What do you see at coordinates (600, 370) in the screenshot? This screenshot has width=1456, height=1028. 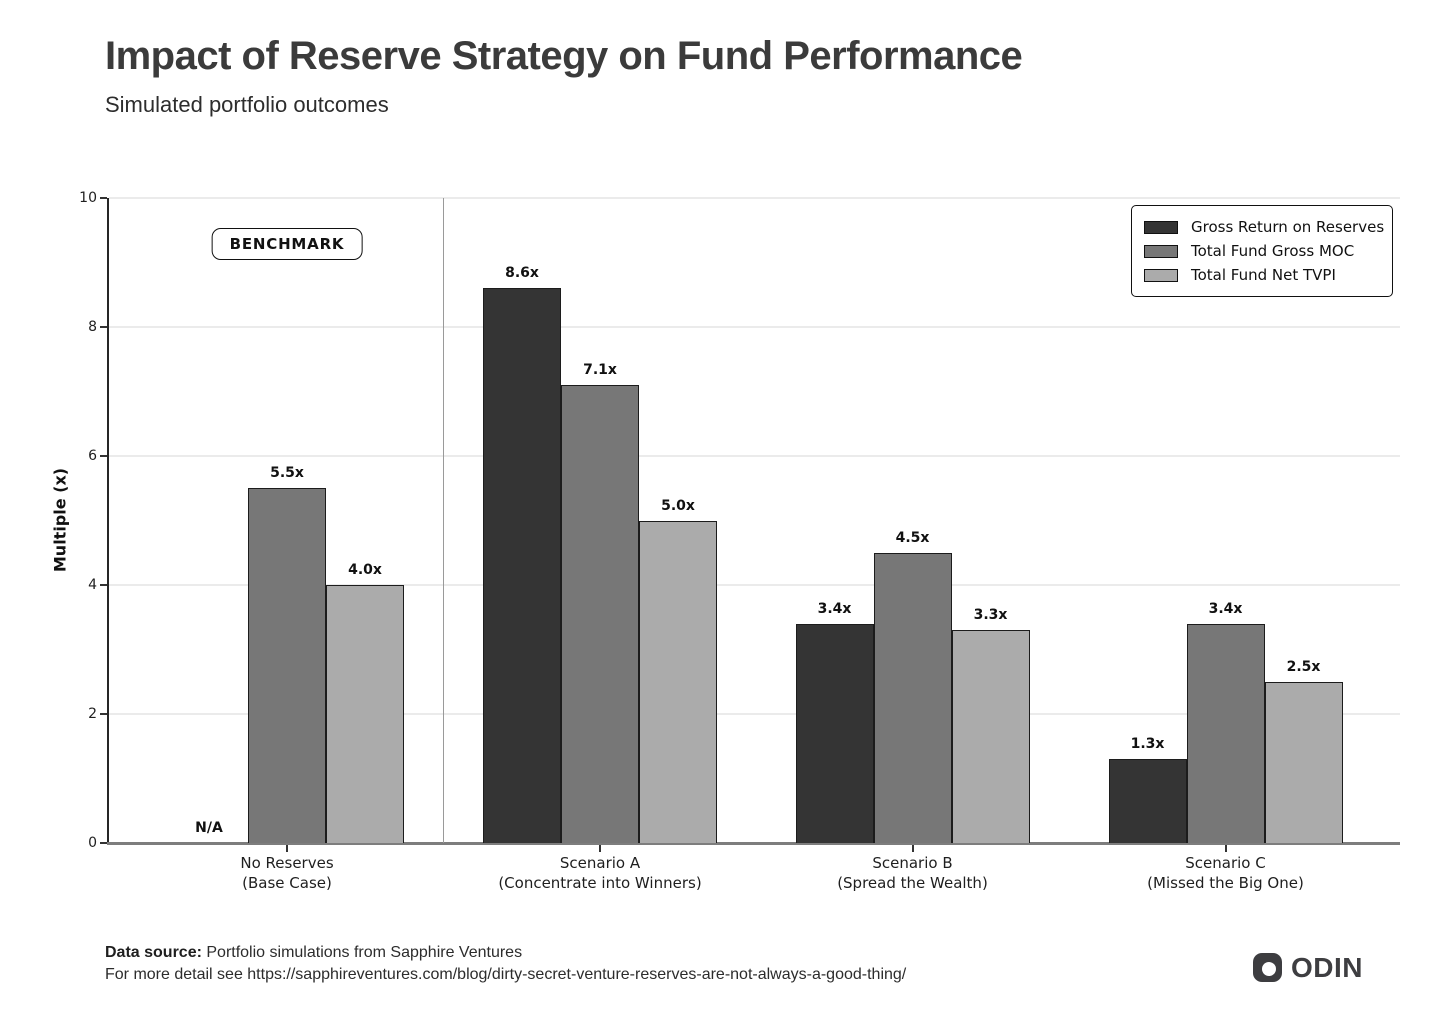 I see `bar-value-label: 7.1x` at bounding box center [600, 370].